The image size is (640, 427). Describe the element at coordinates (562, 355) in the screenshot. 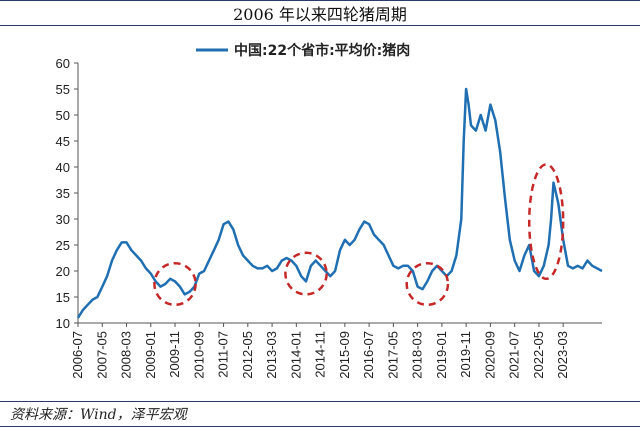

I see `x-tick-label: 2023-03` at that location.